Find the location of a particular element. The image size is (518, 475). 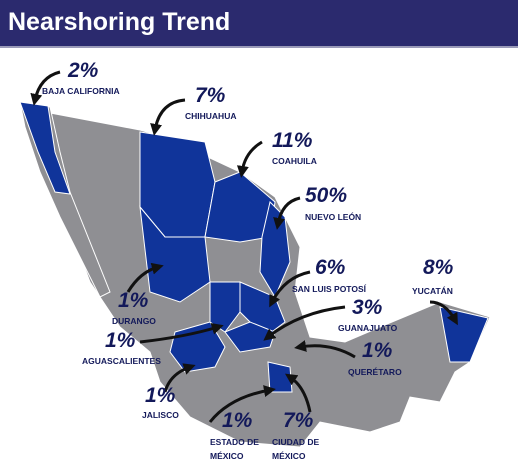

state-name: CHIHUAHUA is located at coordinates (210, 116).